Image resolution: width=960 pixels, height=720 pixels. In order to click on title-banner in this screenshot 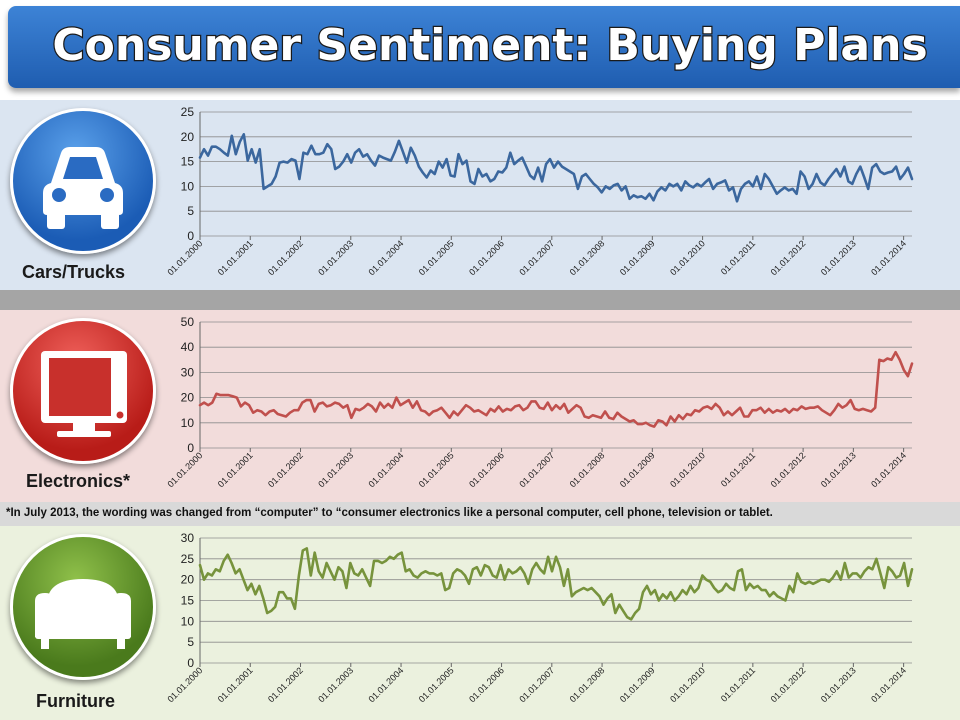, I will do `click(484, 47)`.